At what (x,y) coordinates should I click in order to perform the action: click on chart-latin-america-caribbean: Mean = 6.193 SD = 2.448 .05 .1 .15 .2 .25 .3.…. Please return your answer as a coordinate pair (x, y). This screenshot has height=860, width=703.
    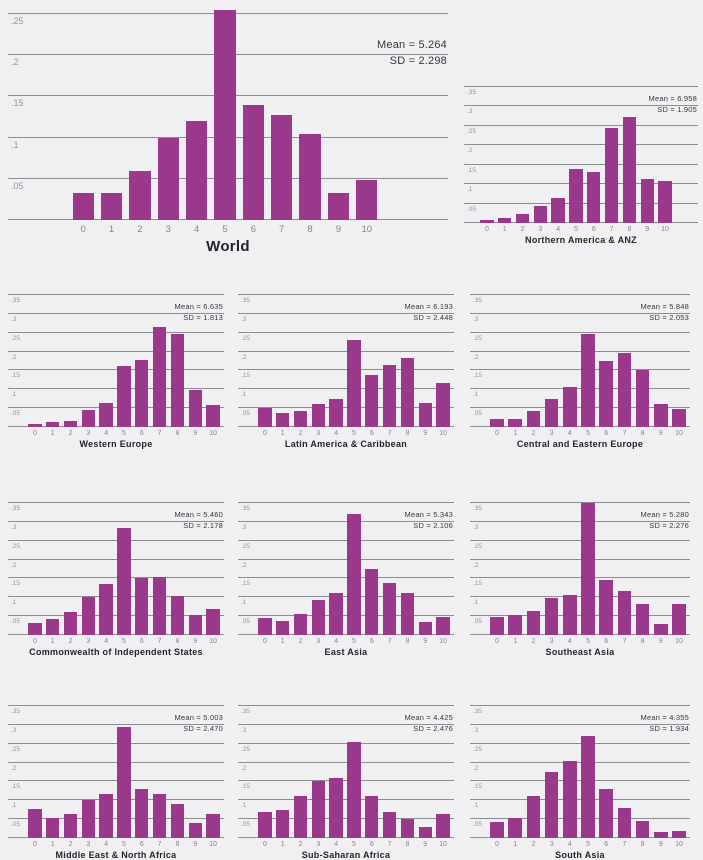
    Looking at the image, I should click on (346, 371).